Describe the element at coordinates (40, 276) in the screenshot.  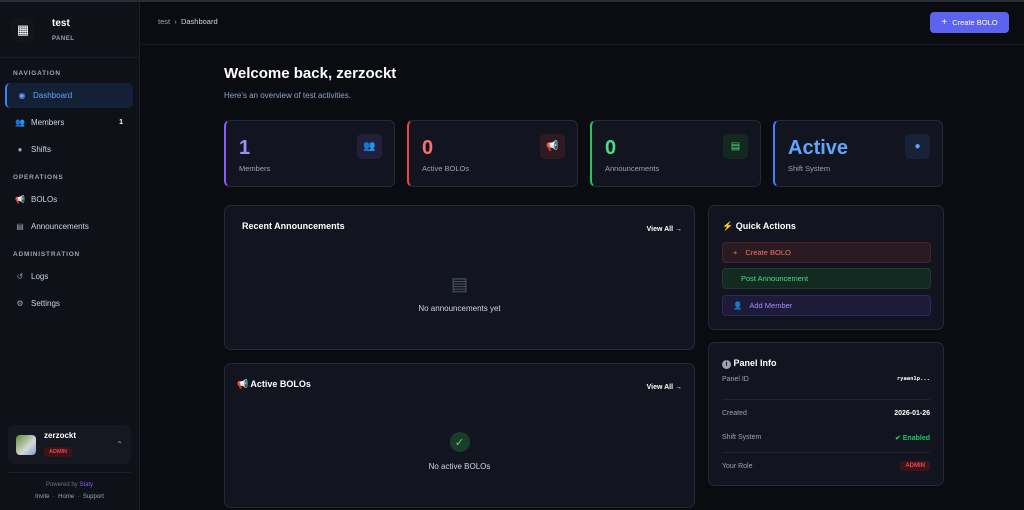
I see `sidebar-item-label: Logs` at that location.